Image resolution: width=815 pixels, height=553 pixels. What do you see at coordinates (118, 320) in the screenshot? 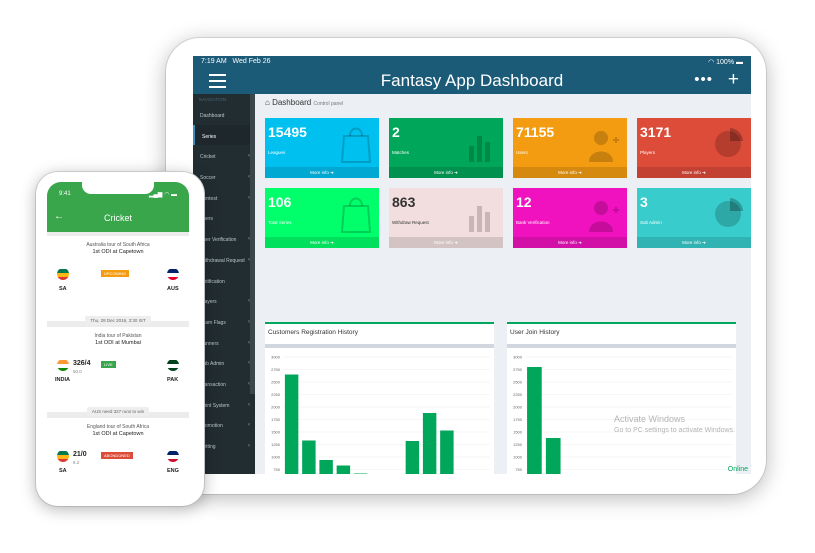
I see `match-footer: Thu, 28 Dec 2016, 3:30 IST` at bounding box center [118, 320].